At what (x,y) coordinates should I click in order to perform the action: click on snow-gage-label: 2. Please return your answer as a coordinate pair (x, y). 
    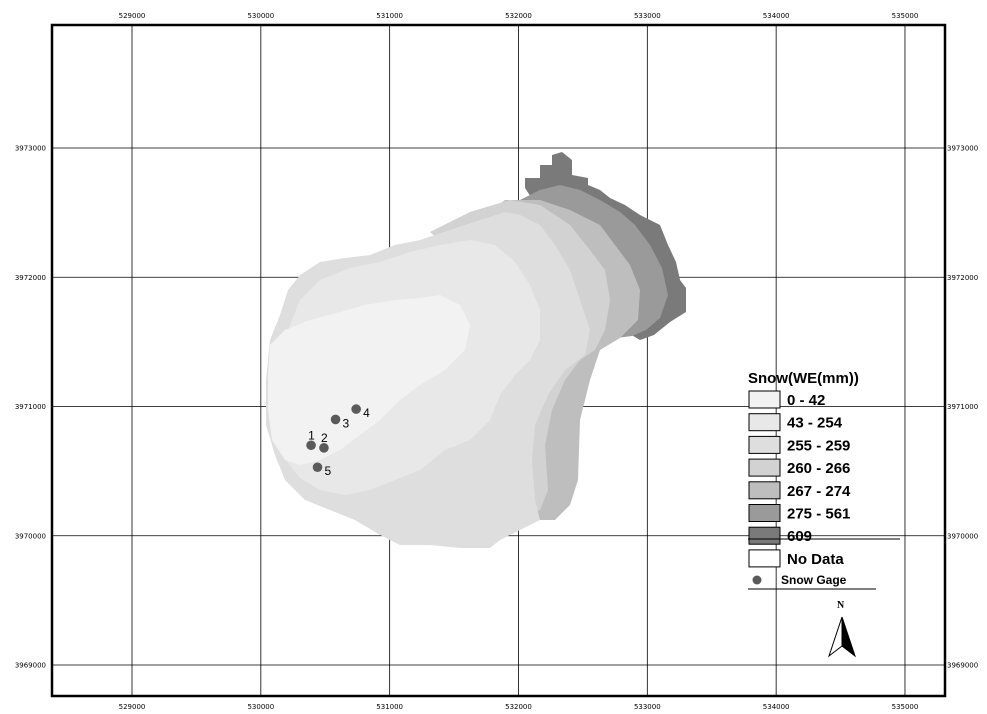
    Looking at the image, I should click on (324, 438).